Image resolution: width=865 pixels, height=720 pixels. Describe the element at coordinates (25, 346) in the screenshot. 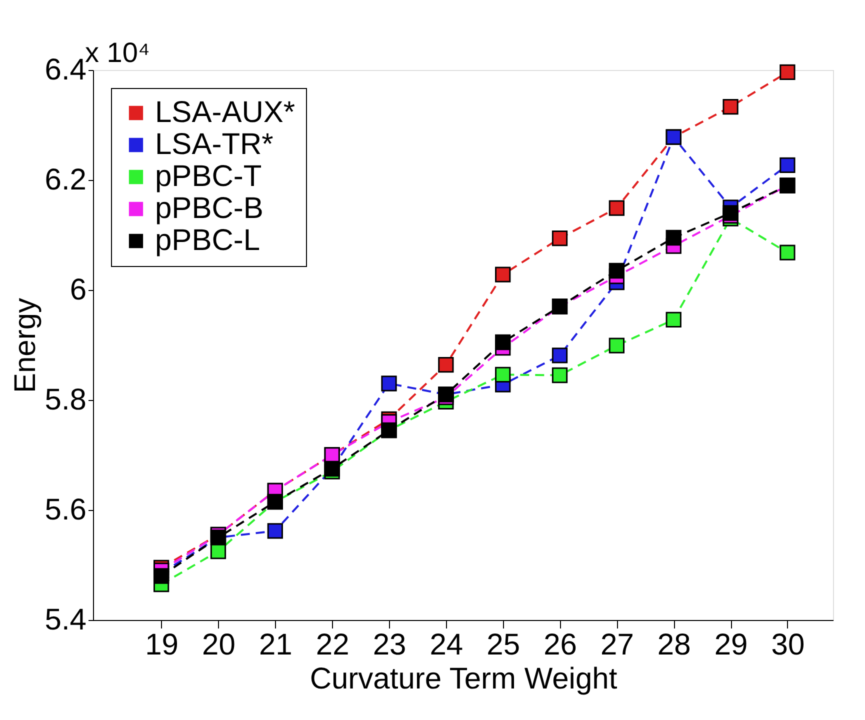

I see `y-axis-title: Energy` at that location.